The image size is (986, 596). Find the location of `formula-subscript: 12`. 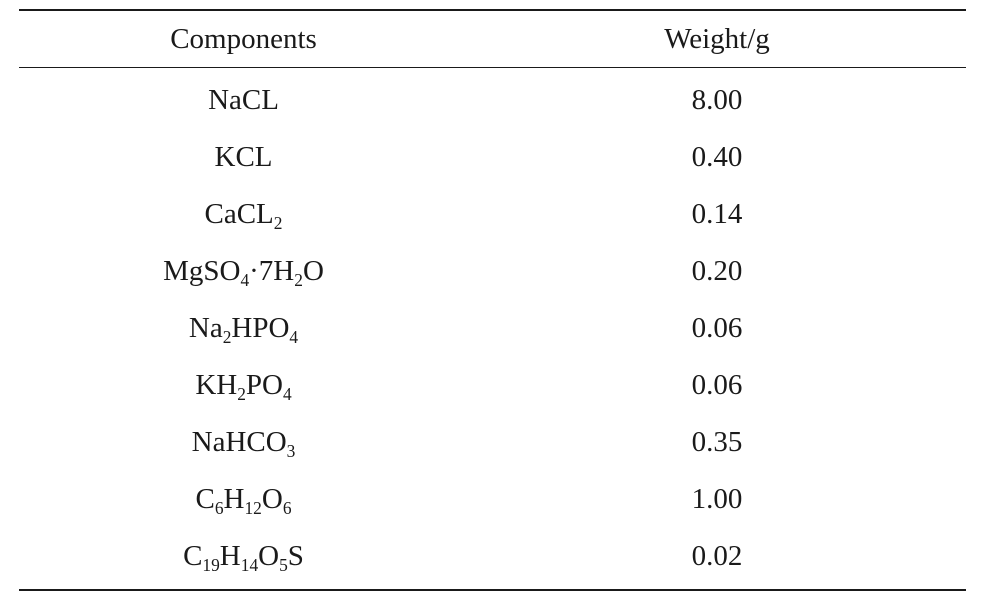

formula-subscript: 12 is located at coordinates (253, 507).